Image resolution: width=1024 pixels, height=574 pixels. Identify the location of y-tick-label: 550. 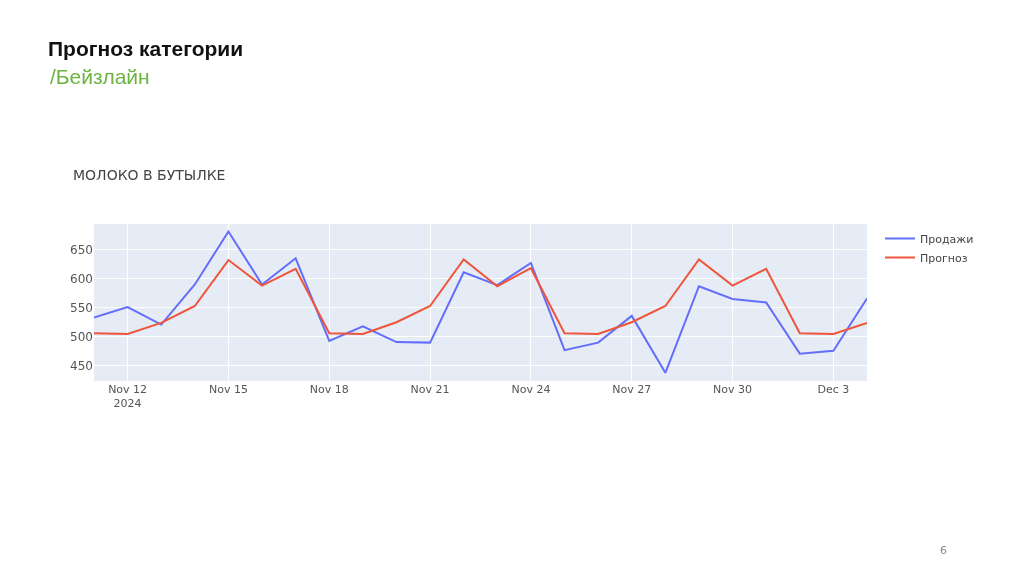
(81, 307).